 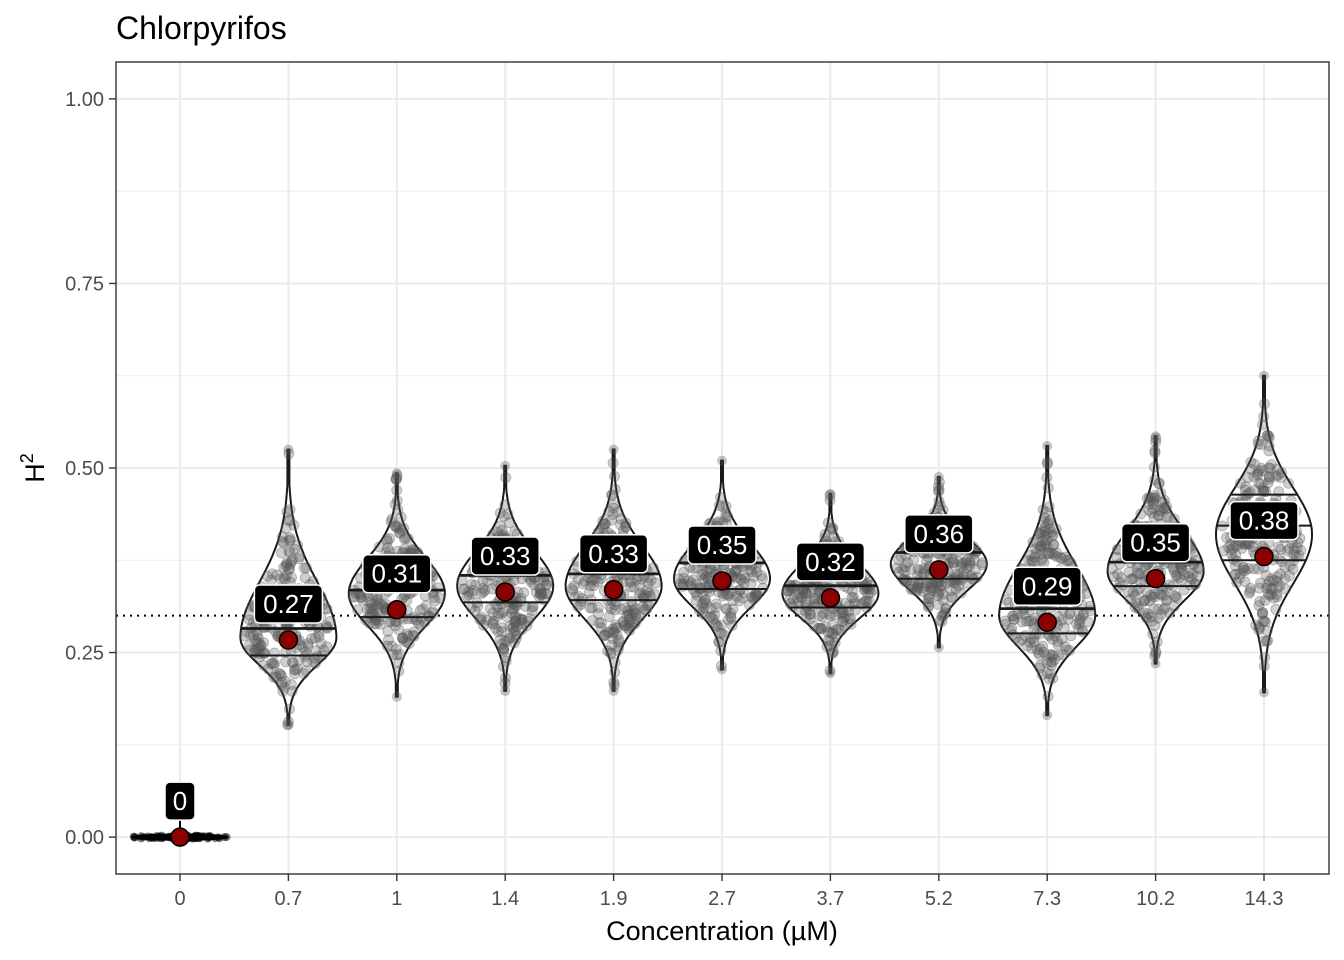 I want to click on x-tick-label: 0.7, so click(x=288, y=899).